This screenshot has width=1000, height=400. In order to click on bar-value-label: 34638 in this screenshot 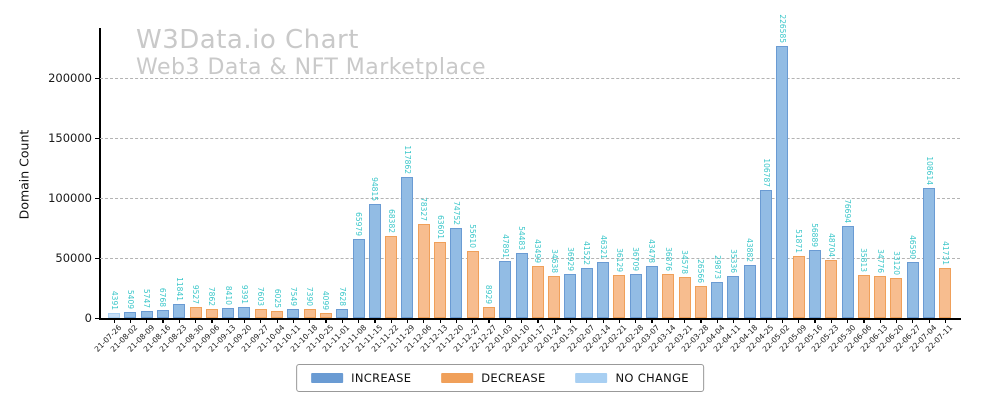, I will do `click(554, 261)`.